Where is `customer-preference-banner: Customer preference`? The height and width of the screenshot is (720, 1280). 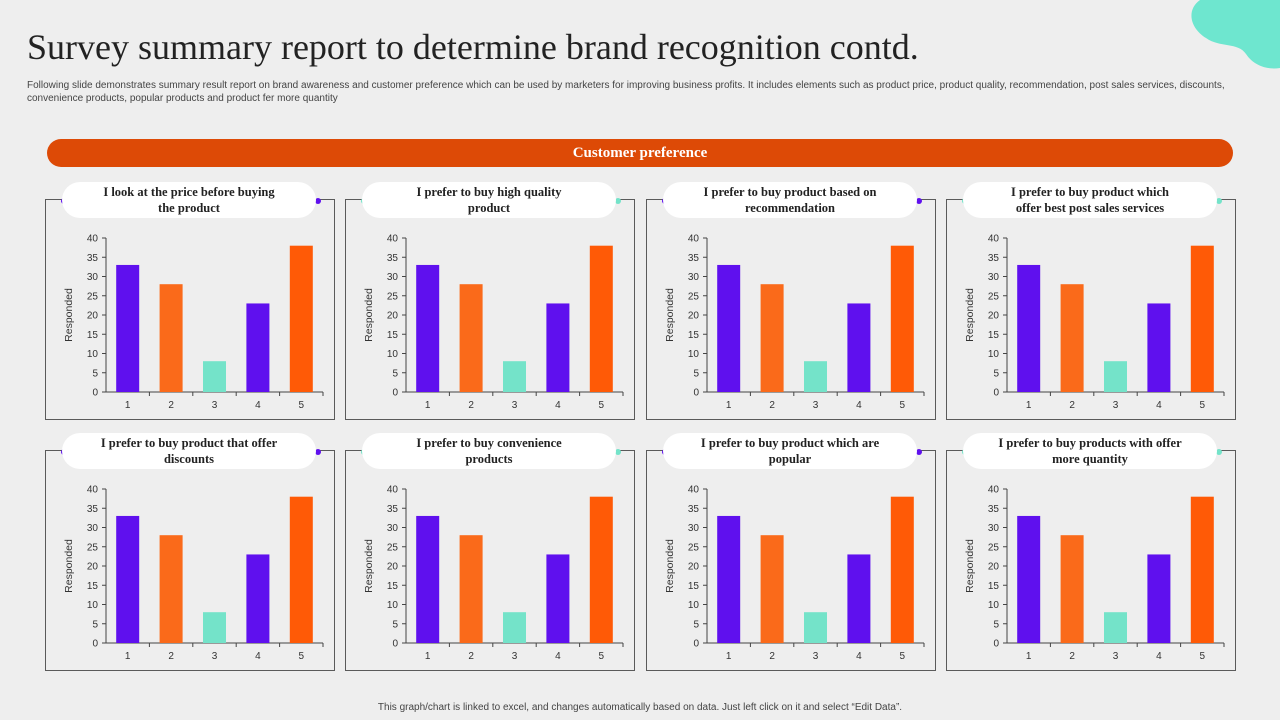 customer-preference-banner: Customer preference is located at coordinates (640, 153).